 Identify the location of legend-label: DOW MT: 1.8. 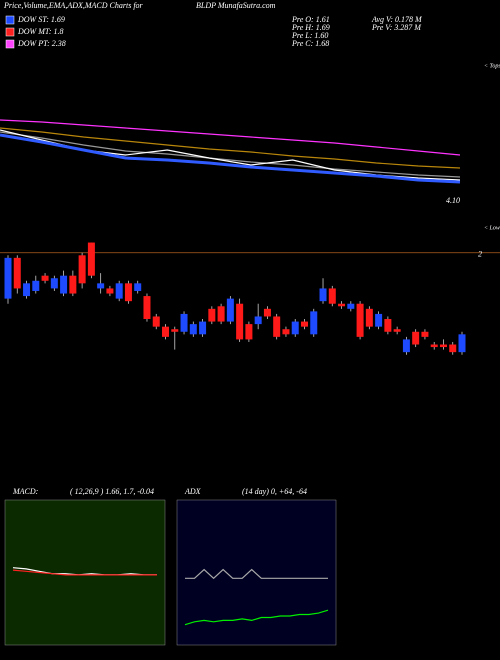
(40, 31).